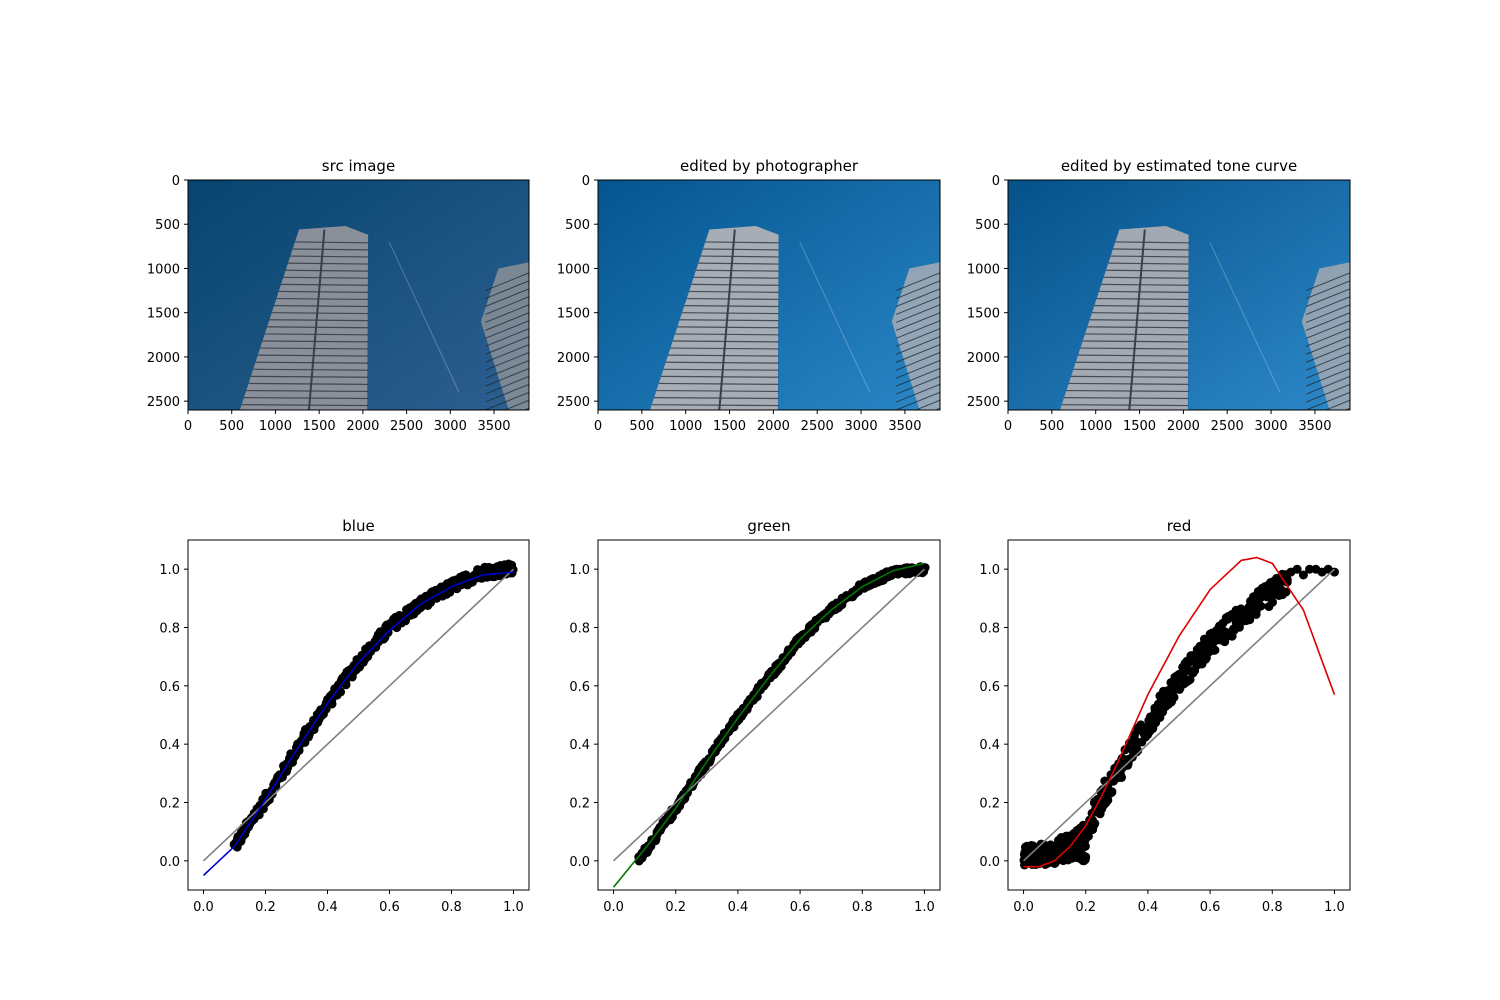 This screenshot has height=1000, width=1500. What do you see at coordinates (989, 804) in the screenshot?
I see `y-tick-label: 0.2` at bounding box center [989, 804].